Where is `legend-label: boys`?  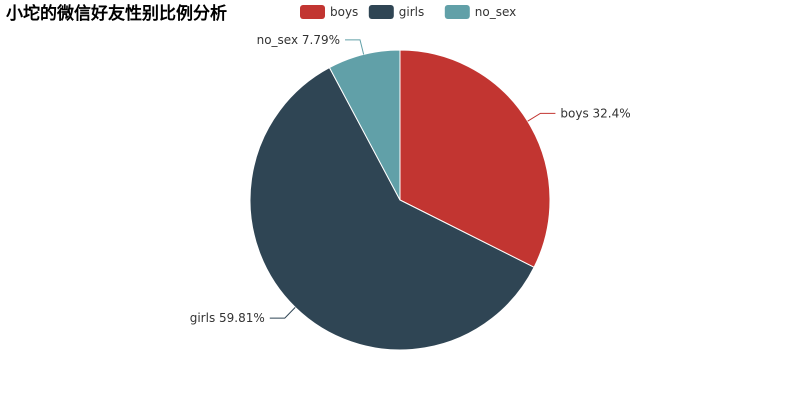
legend-label: boys is located at coordinates (344, 12).